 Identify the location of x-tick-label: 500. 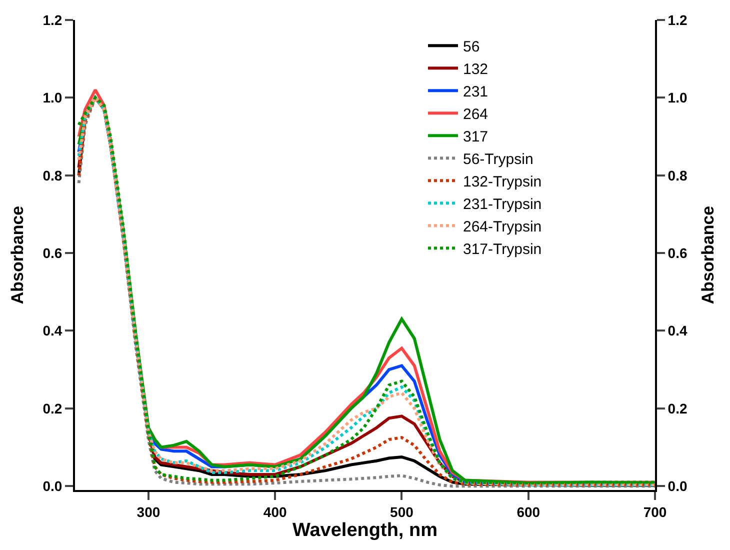
(402, 512).